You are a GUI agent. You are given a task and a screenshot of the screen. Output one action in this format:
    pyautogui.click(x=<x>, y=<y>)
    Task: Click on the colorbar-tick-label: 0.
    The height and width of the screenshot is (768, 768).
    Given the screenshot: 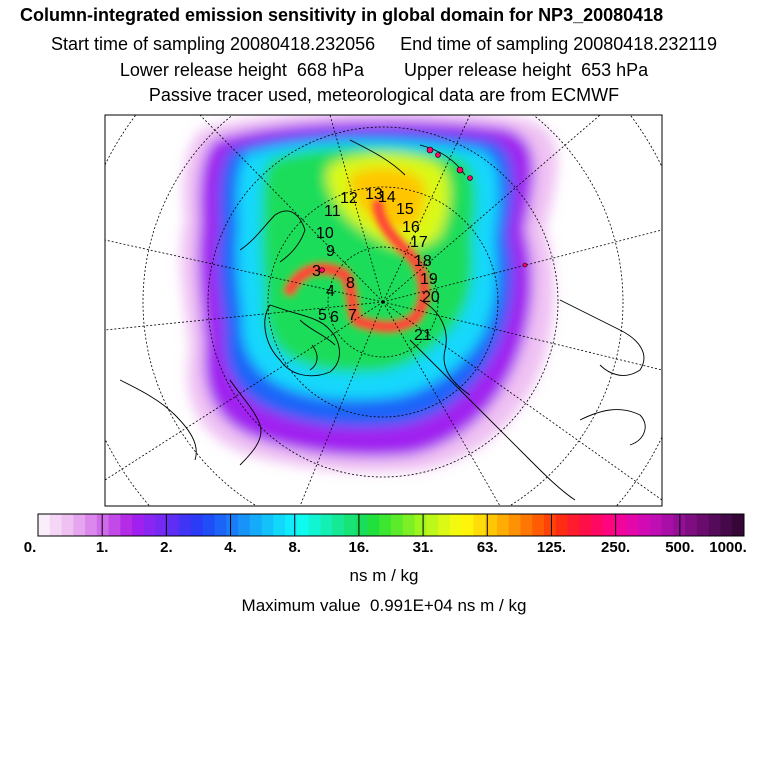 What is the action you would take?
    pyautogui.click(x=30, y=547)
    